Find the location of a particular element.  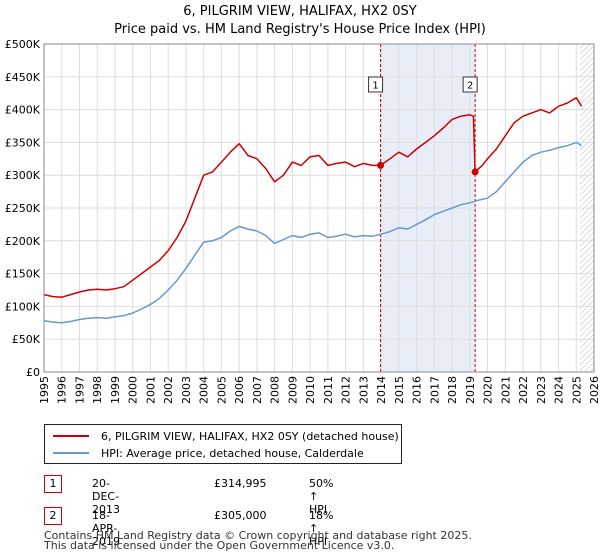

x-tick-label: 2004 is located at coordinates (204, 390).